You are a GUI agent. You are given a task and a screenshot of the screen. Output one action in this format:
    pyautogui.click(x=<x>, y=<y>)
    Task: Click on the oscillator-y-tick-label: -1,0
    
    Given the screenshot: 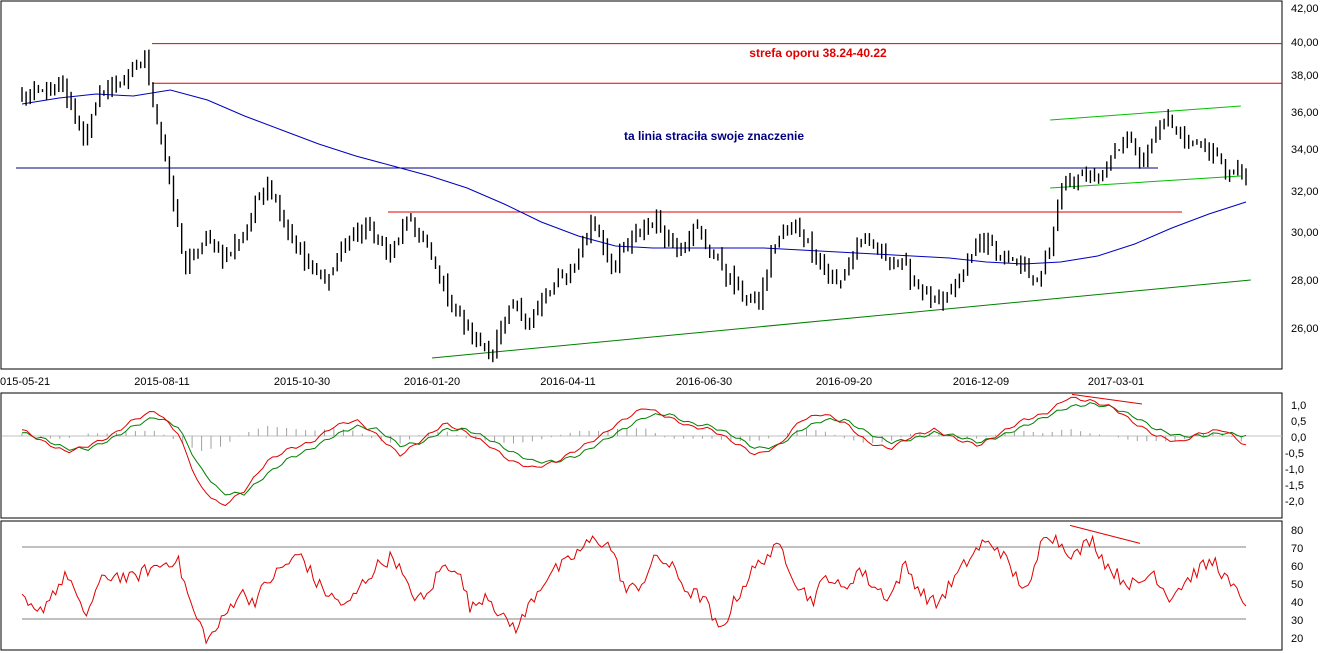 What is the action you would take?
    pyautogui.click(x=1294, y=470)
    